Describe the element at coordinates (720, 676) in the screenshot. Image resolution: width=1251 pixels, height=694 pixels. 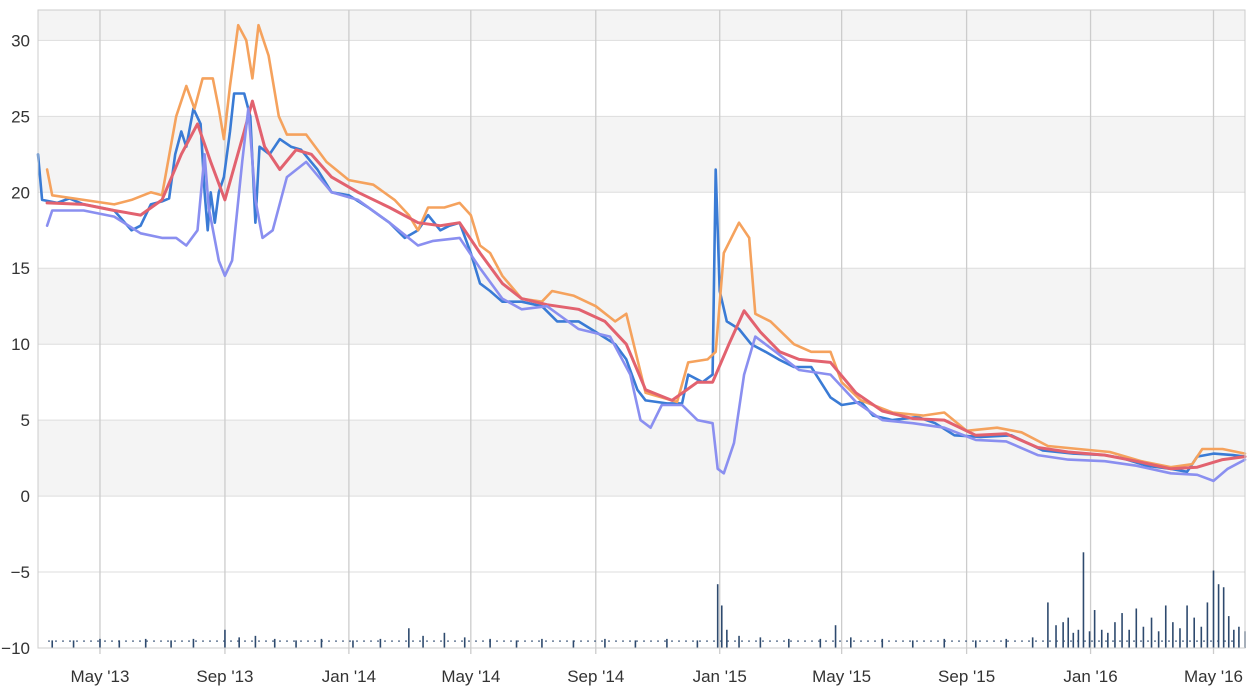
I see `x-tick-label: Jan '15` at that location.